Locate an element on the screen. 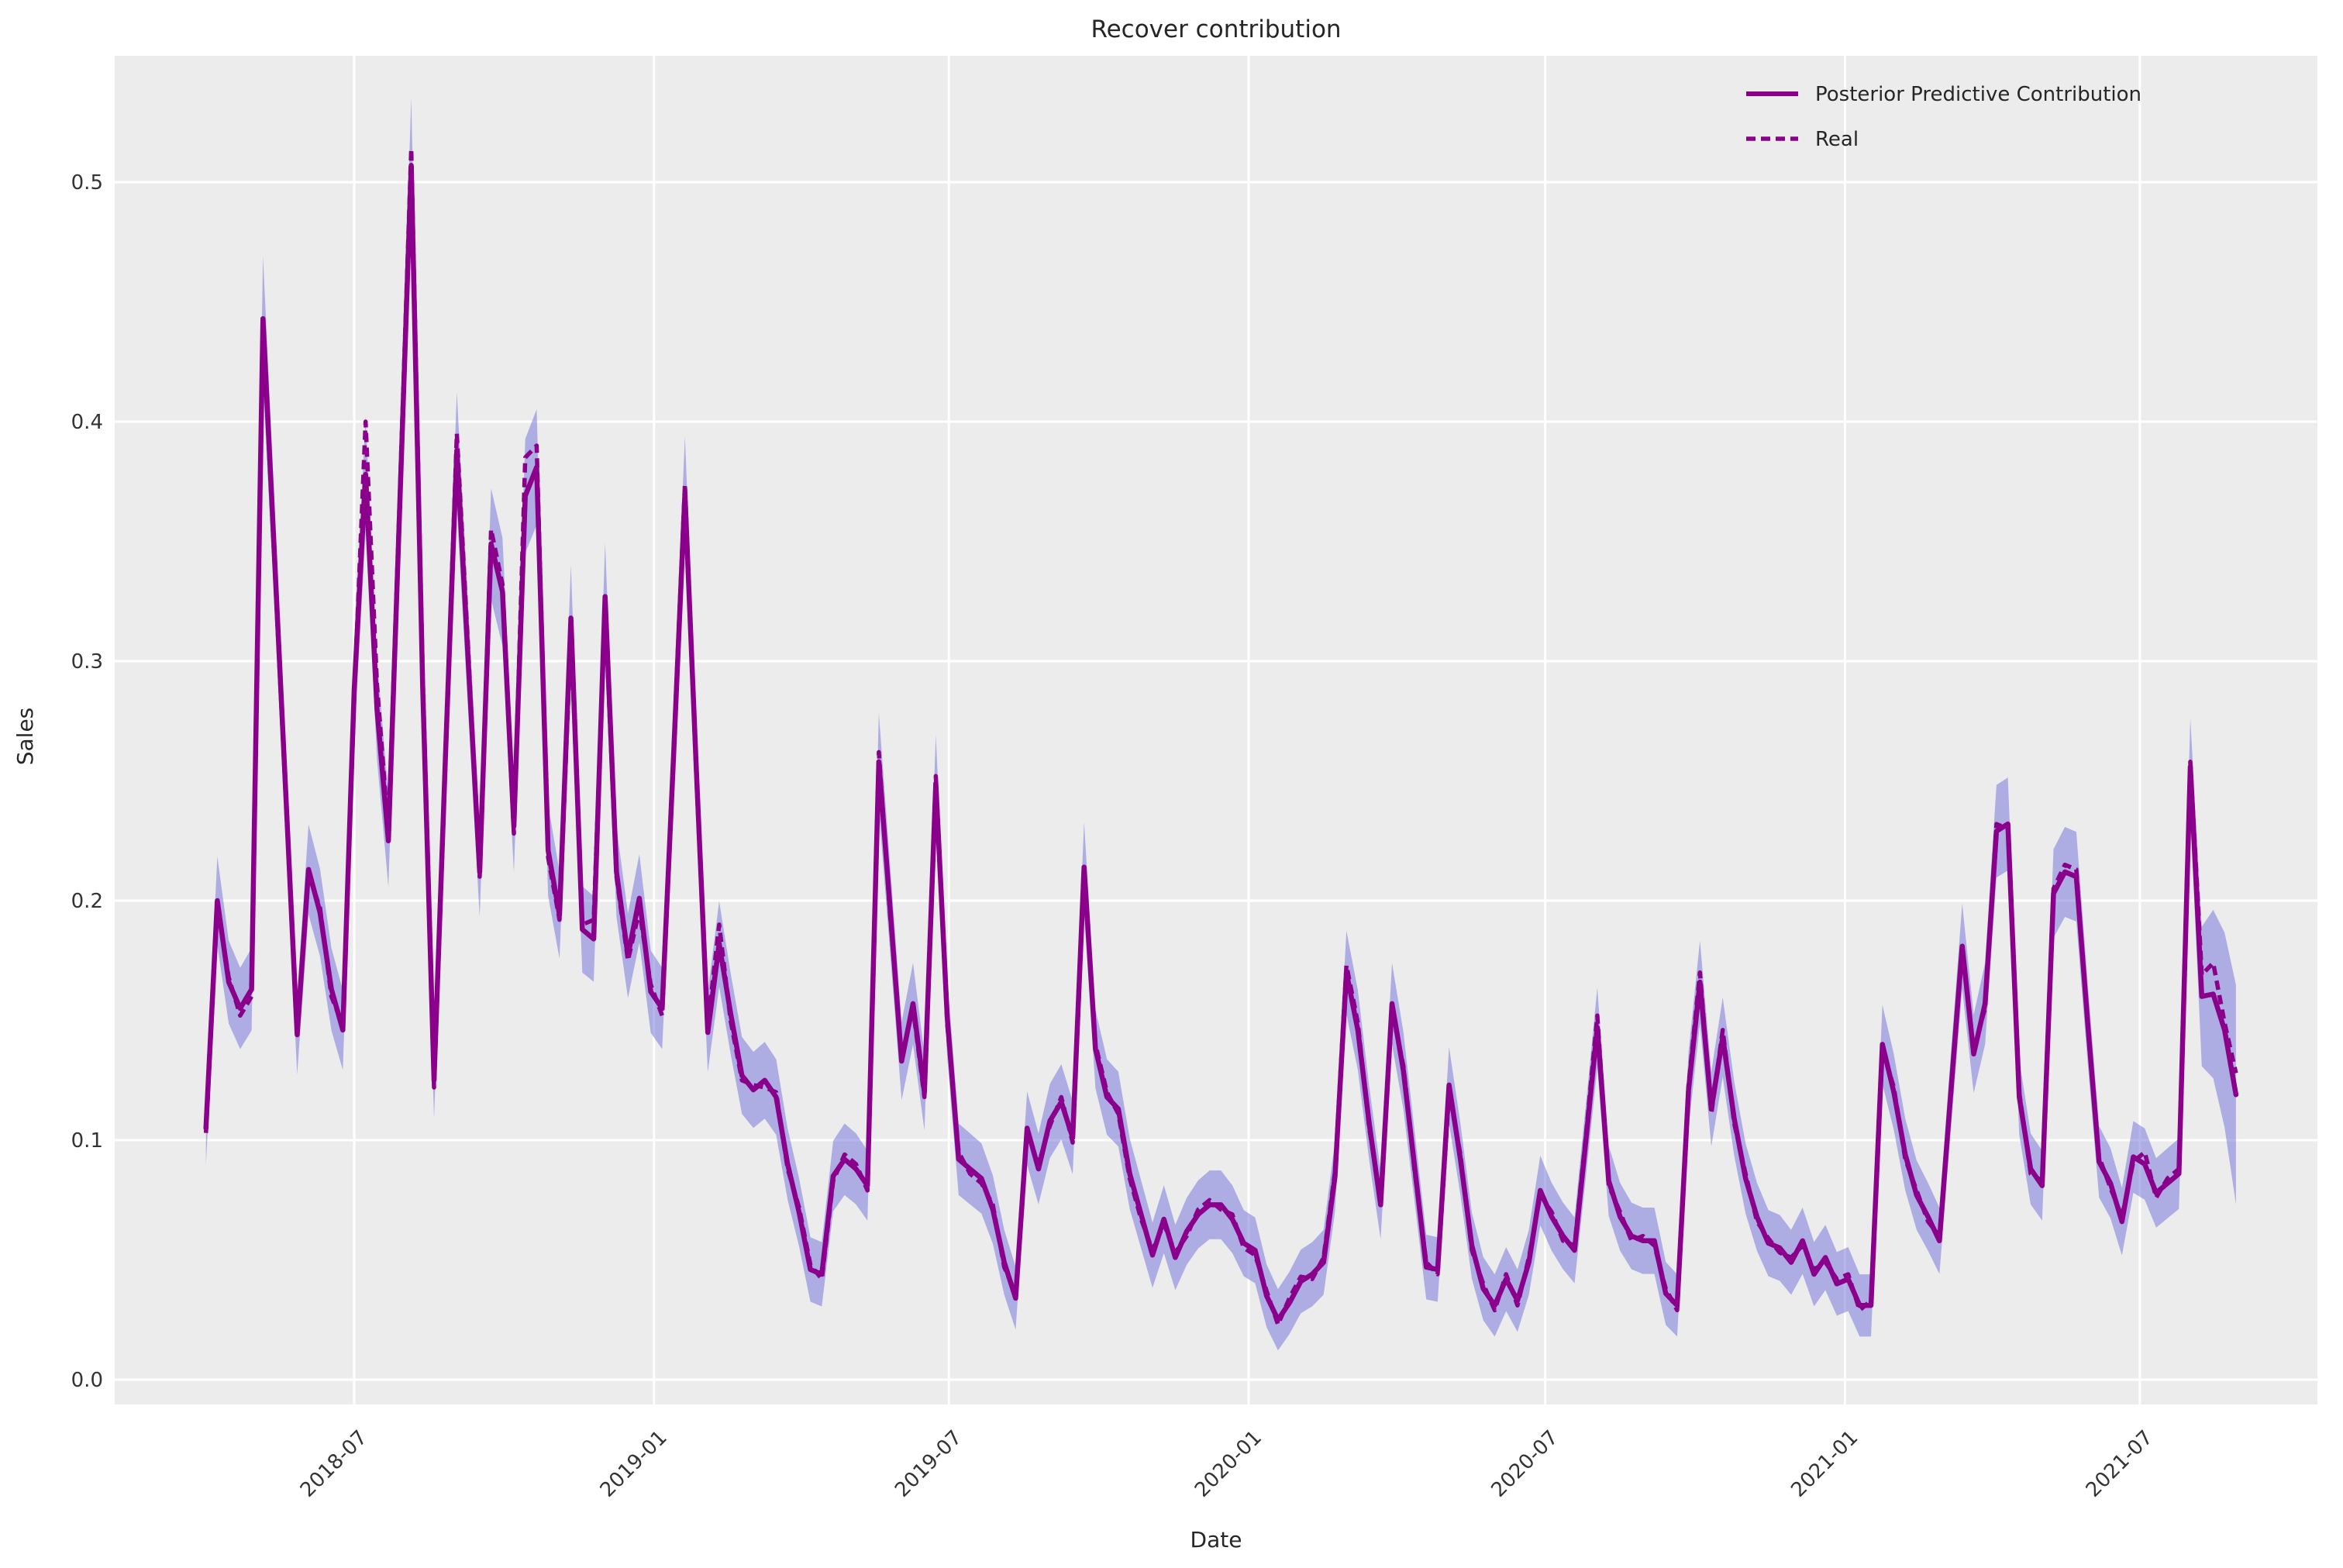 The image size is (2343, 1568). y-axis-label: Sales is located at coordinates (25, 737).